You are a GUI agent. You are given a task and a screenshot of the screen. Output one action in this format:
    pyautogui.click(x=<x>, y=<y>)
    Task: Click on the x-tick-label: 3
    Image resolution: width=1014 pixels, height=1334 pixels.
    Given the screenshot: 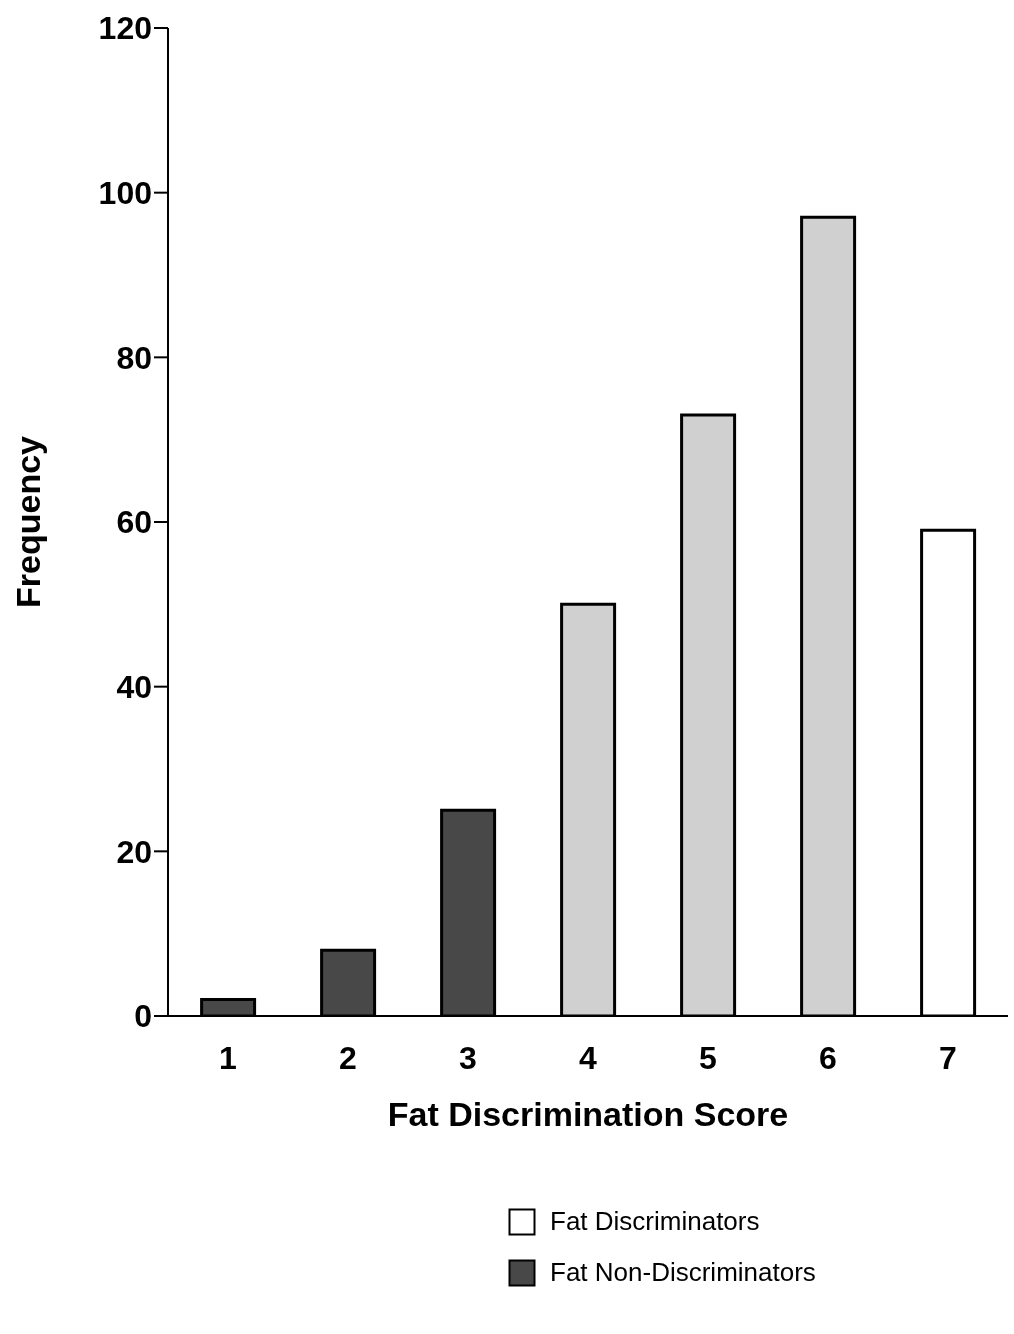 What is the action you would take?
    pyautogui.click(x=468, y=1057)
    